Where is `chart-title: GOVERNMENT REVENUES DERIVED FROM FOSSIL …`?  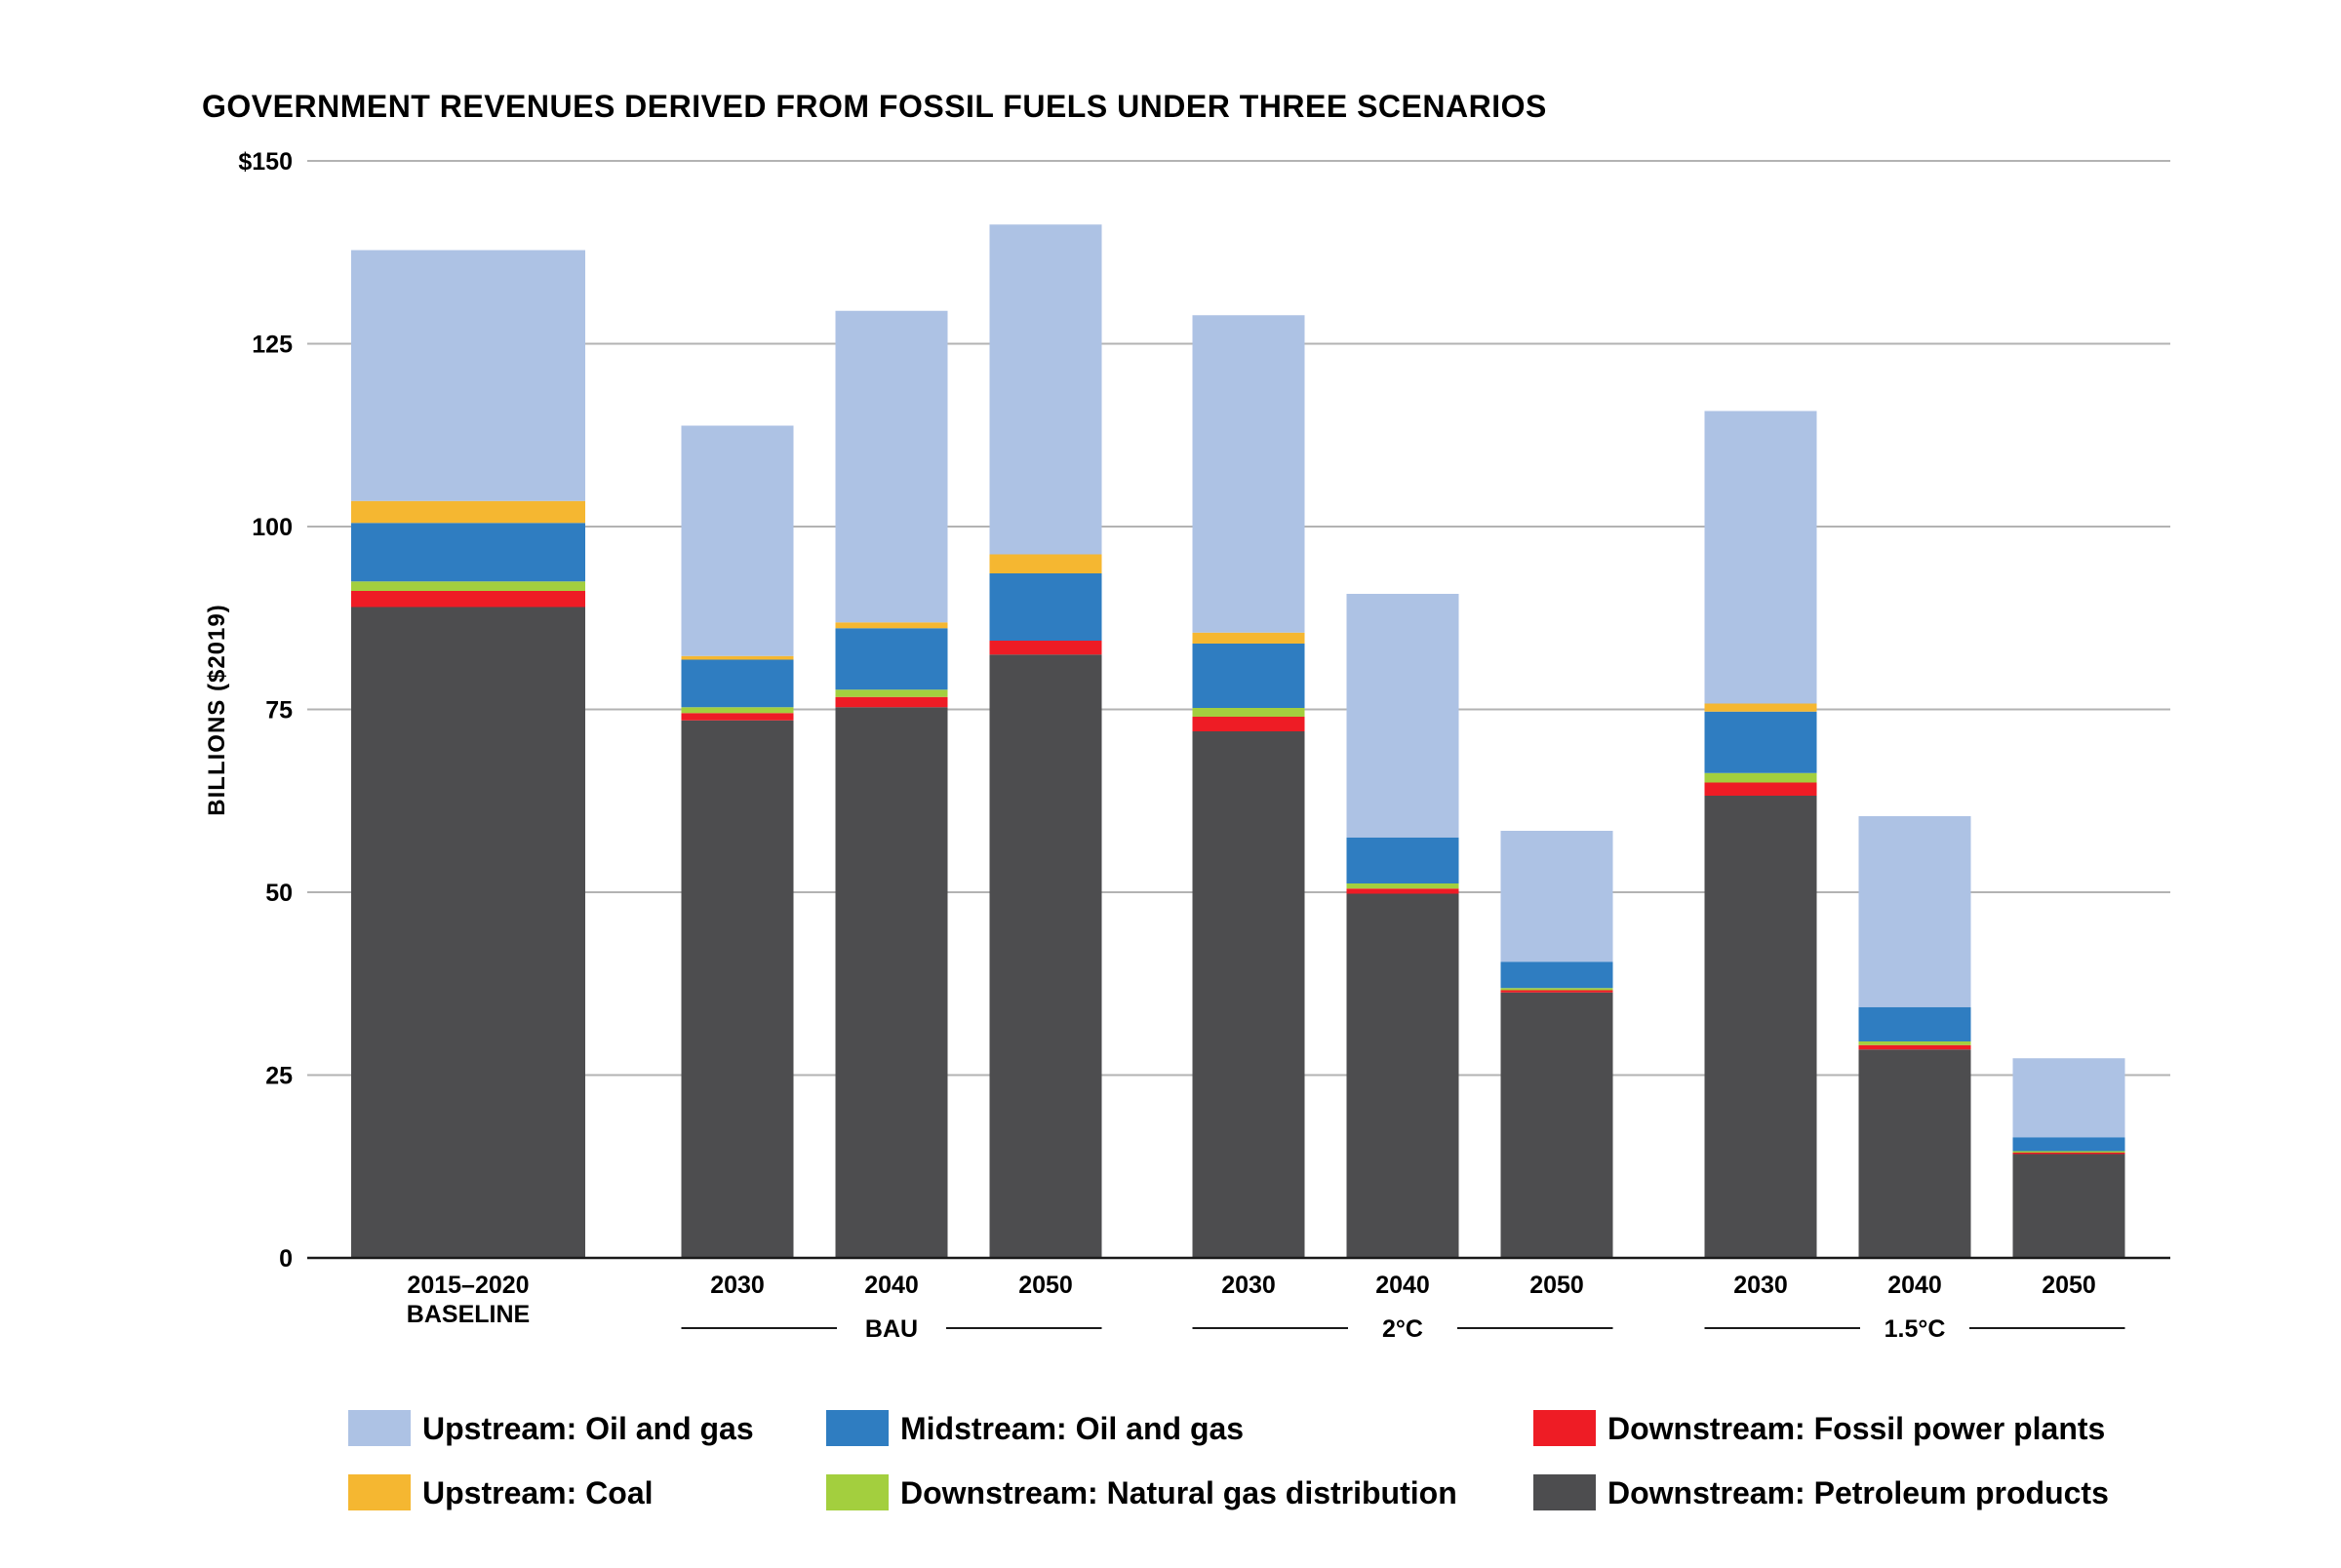 chart-title: GOVERNMENT REVENUES DERIVED FROM FOSSIL … is located at coordinates (874, 106).